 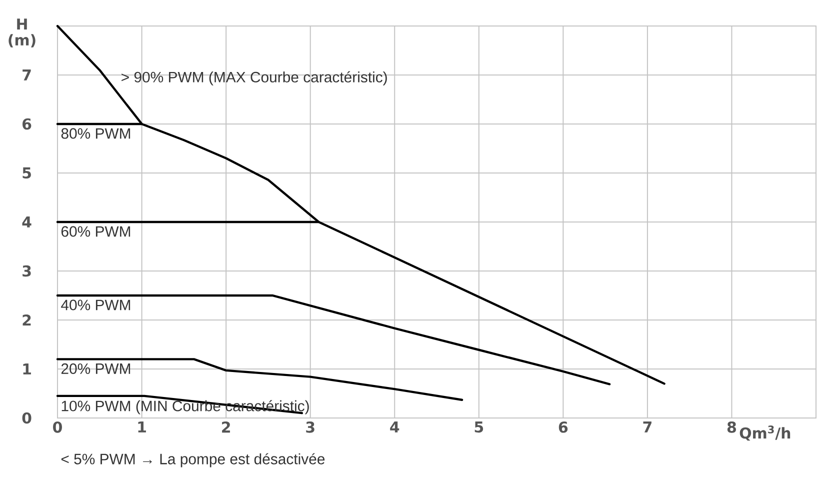 What do you see at coordinates (26, 173) in the screenshot?
I see `y-tick-label: 5` at bounding box center [26, 173].